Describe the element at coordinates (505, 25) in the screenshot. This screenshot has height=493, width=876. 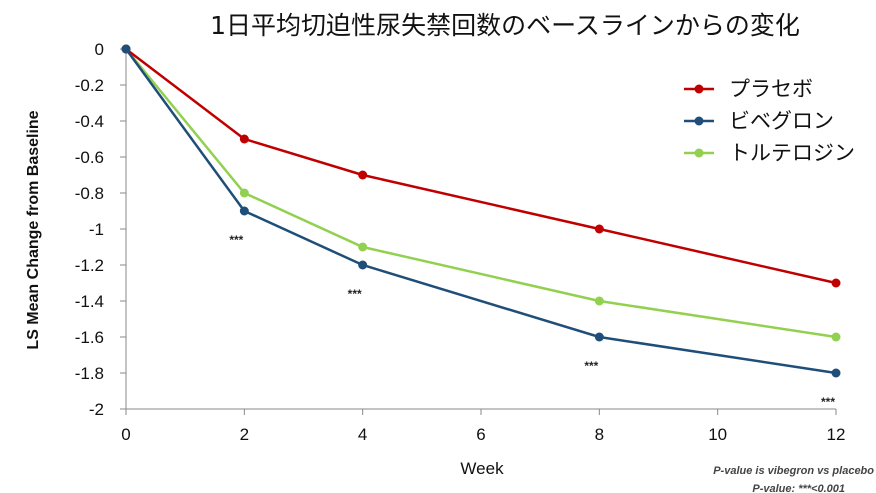
I see `chart-title: 1日平均切迫性尿失禁回数のベースラインからの変化` at that location.